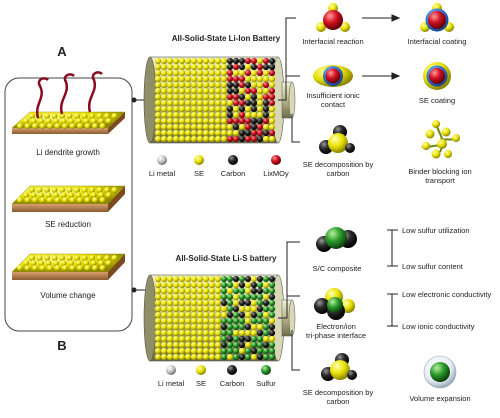 The height and width of the screenshot is (418, 500). Describe the element at coordinates (337, 139) in the screenshot. I see `se-decomposition-icon-a` at that location.